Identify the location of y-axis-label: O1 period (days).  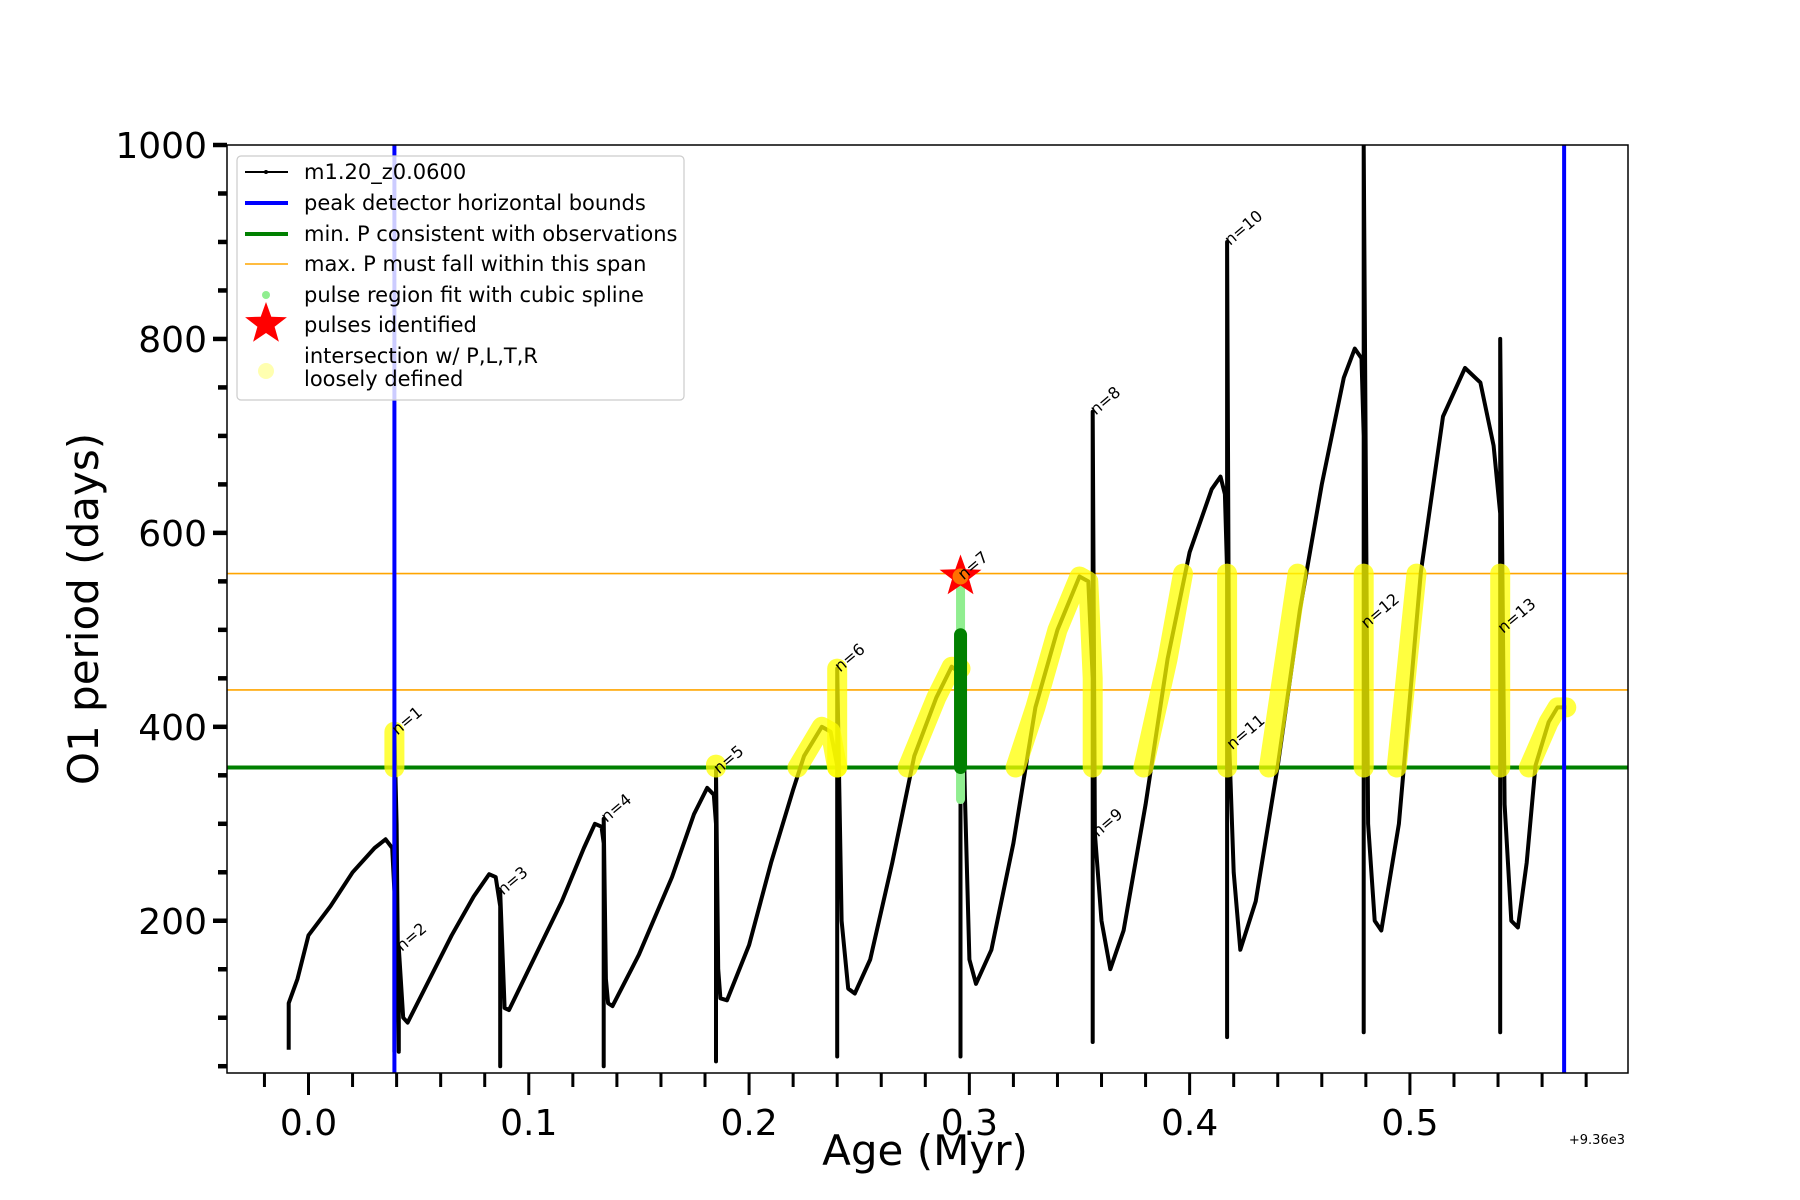
(83, 609).